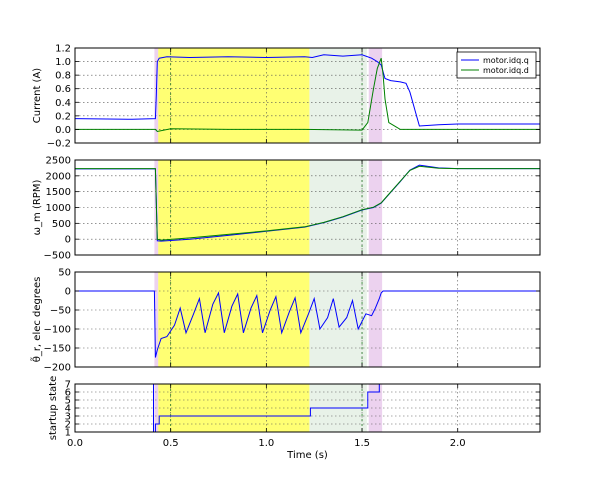 Image resolution: width=600 pixels, height=480 pixels. I want to click on y-tick-label: 0.8, so click(63, 76).